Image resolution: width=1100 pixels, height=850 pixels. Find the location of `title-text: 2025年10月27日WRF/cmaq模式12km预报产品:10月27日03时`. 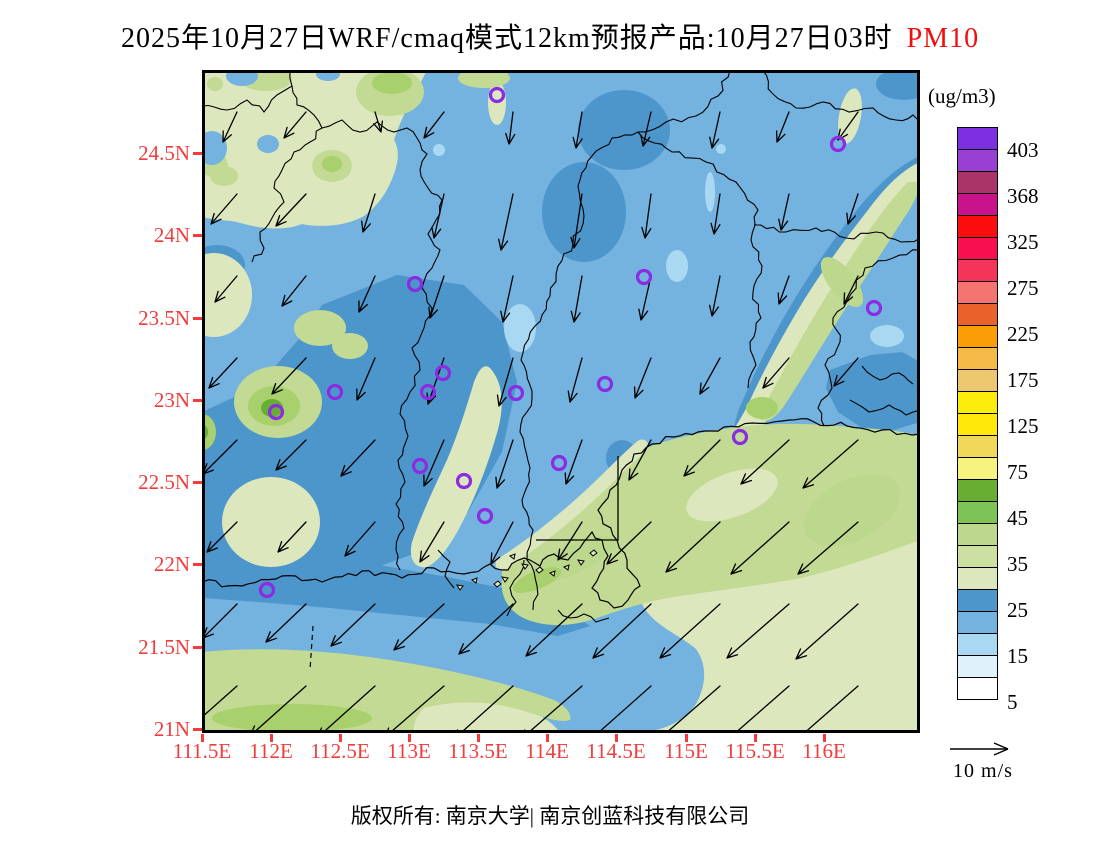

title-text: 2025年10月27日WRF/cmaq模式12km预报产品:10月27日03时 is located at coordinates (506, 38).